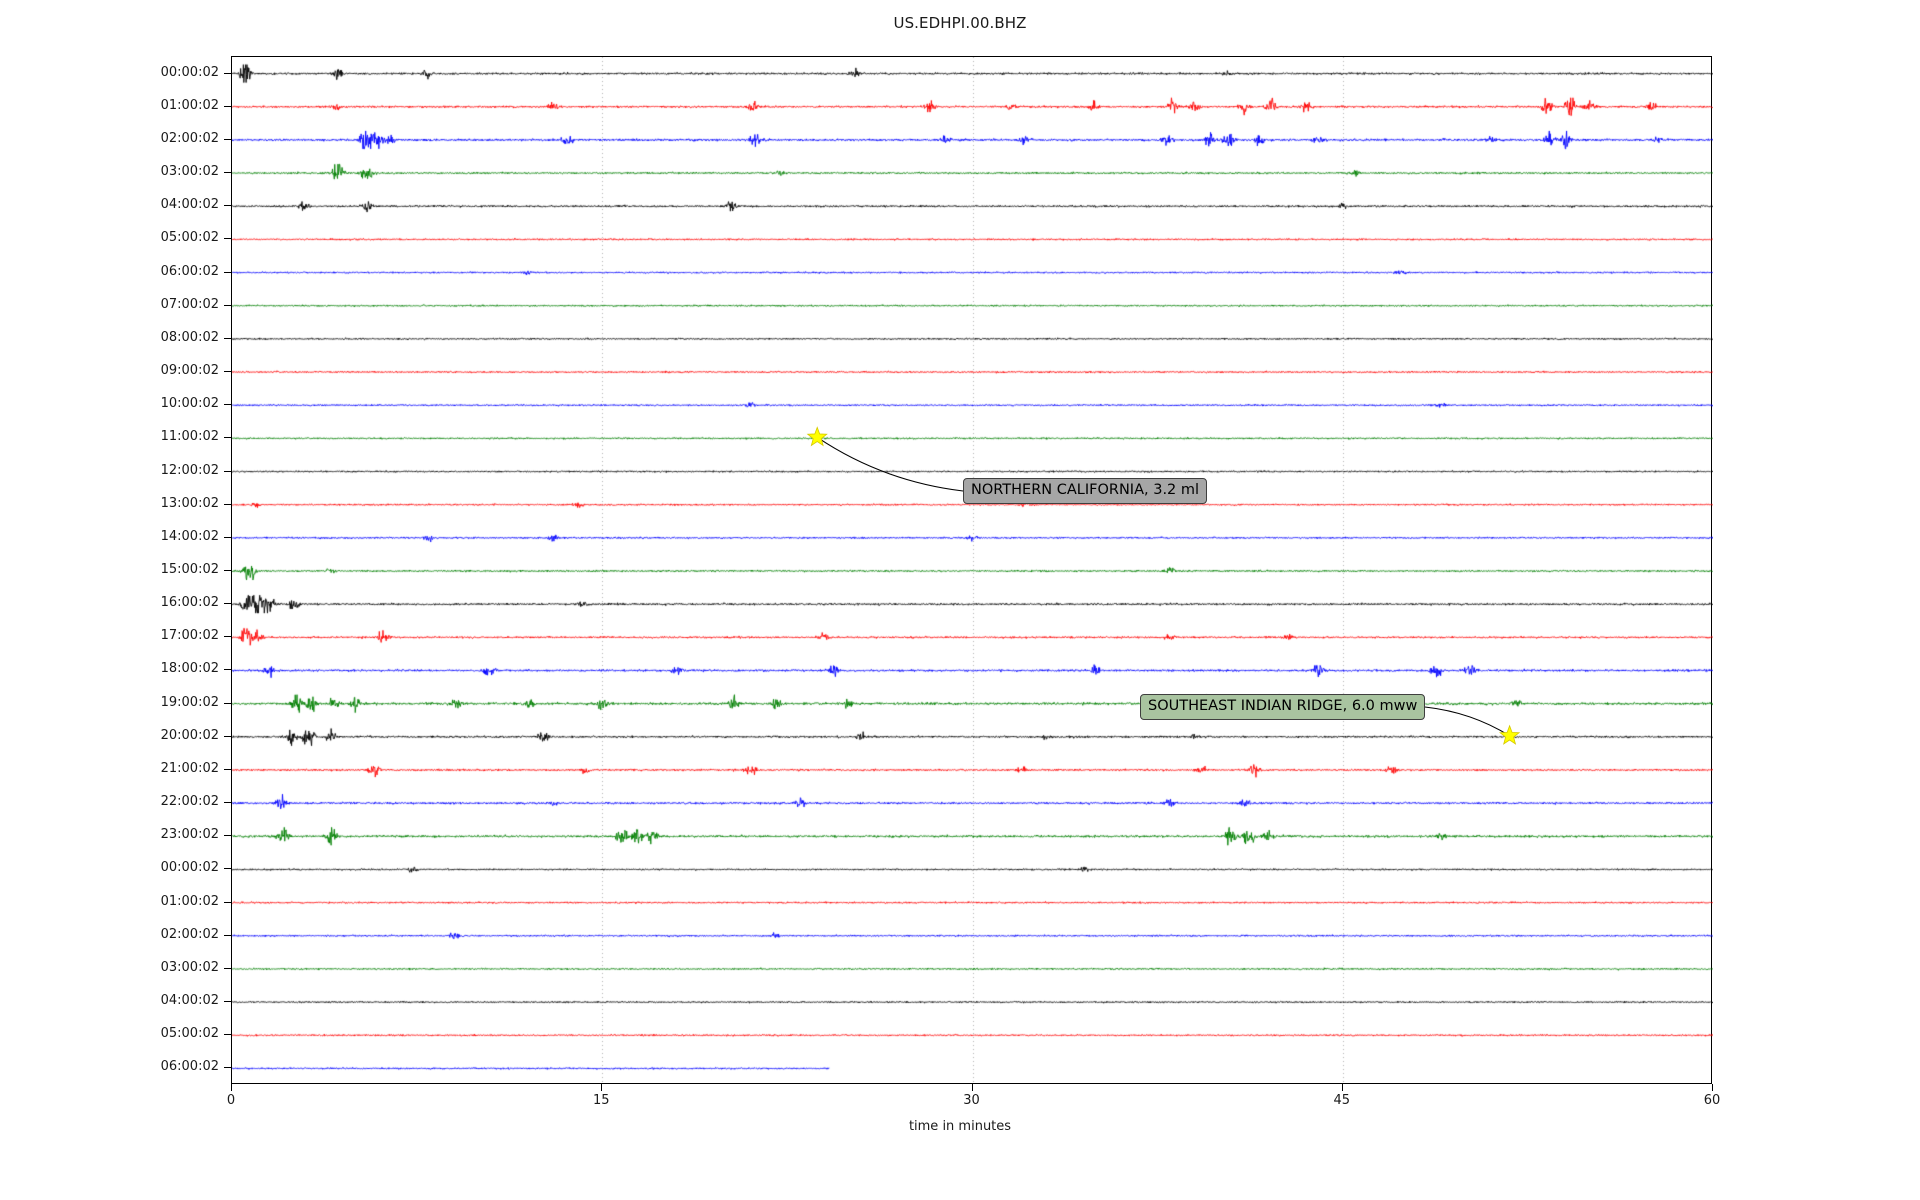 This screenshot has height=1200, width=1920. Describe the element at coordinates (189, 569) in the screenshot. I see `y-axis-tick-label: 15:00:02` at that location.